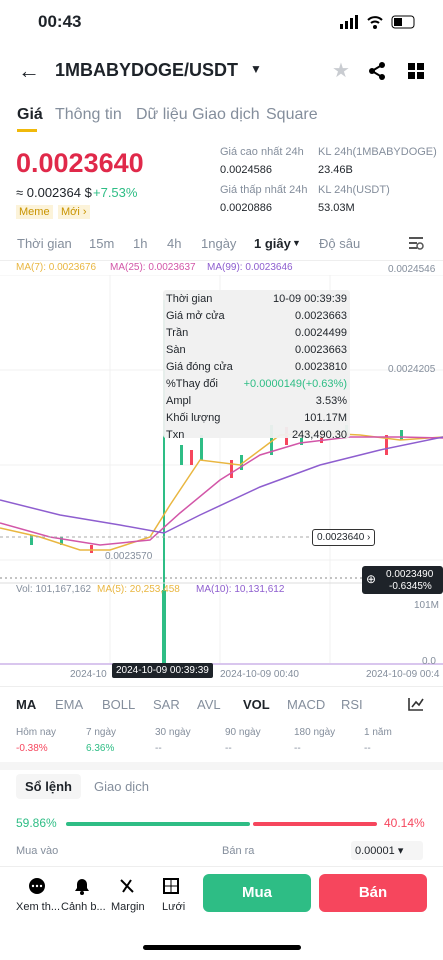 The image size is (443, 960). Describe the element at coordinates (375, 851) in the screenshot. I see `step-value: 0.00001` at that location.